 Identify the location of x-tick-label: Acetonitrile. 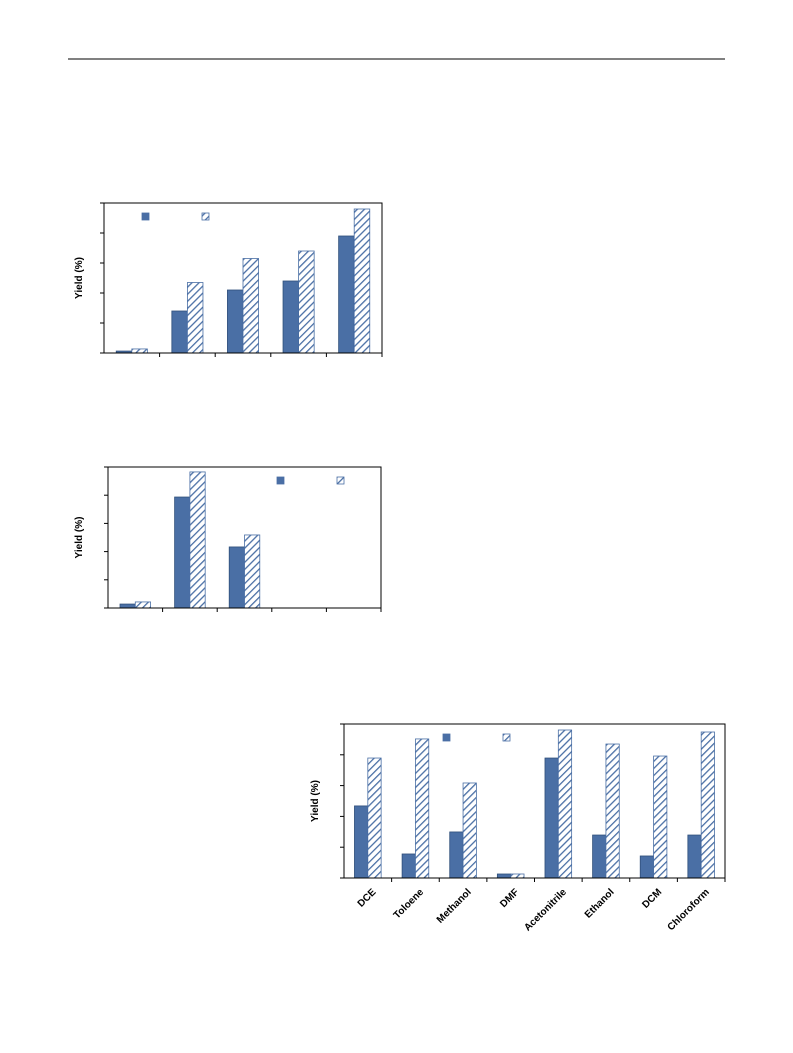
(545, 910).